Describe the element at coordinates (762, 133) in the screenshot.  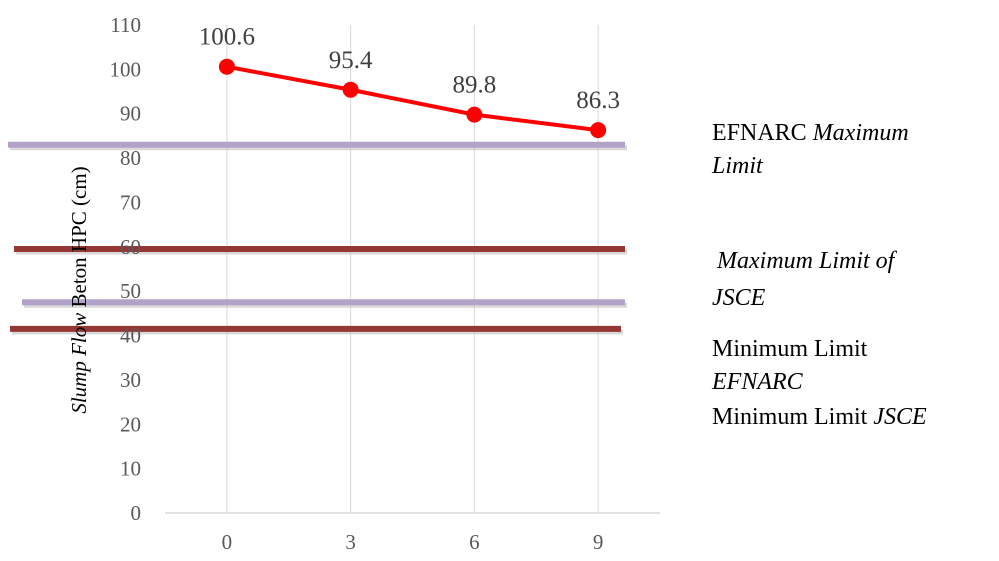
I see `note-efnarc-maximum-text: EFNARC` at that location.